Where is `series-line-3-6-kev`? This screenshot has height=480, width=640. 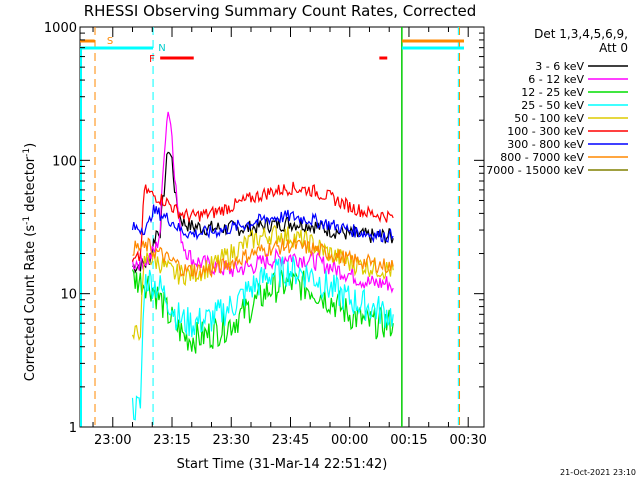 series-line-3-6-kev is located at coordinates (263, 212).